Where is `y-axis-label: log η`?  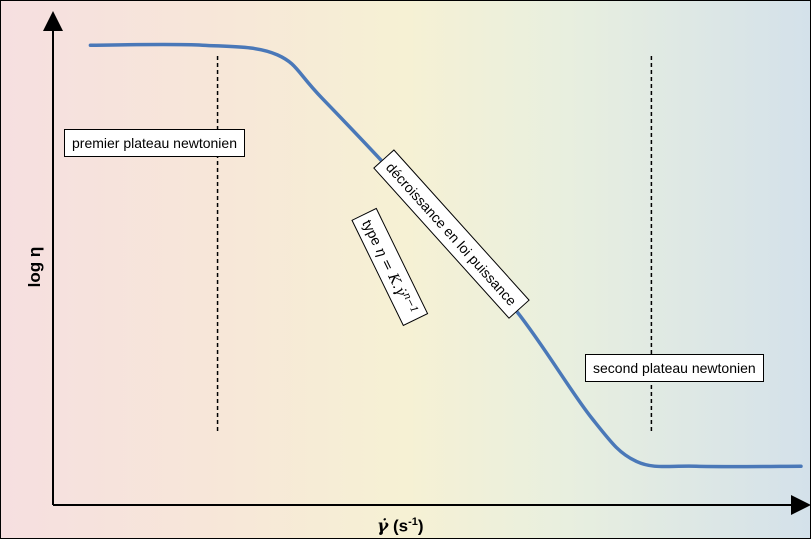
y-axis-label: log η is located at coordinates (34, 267).